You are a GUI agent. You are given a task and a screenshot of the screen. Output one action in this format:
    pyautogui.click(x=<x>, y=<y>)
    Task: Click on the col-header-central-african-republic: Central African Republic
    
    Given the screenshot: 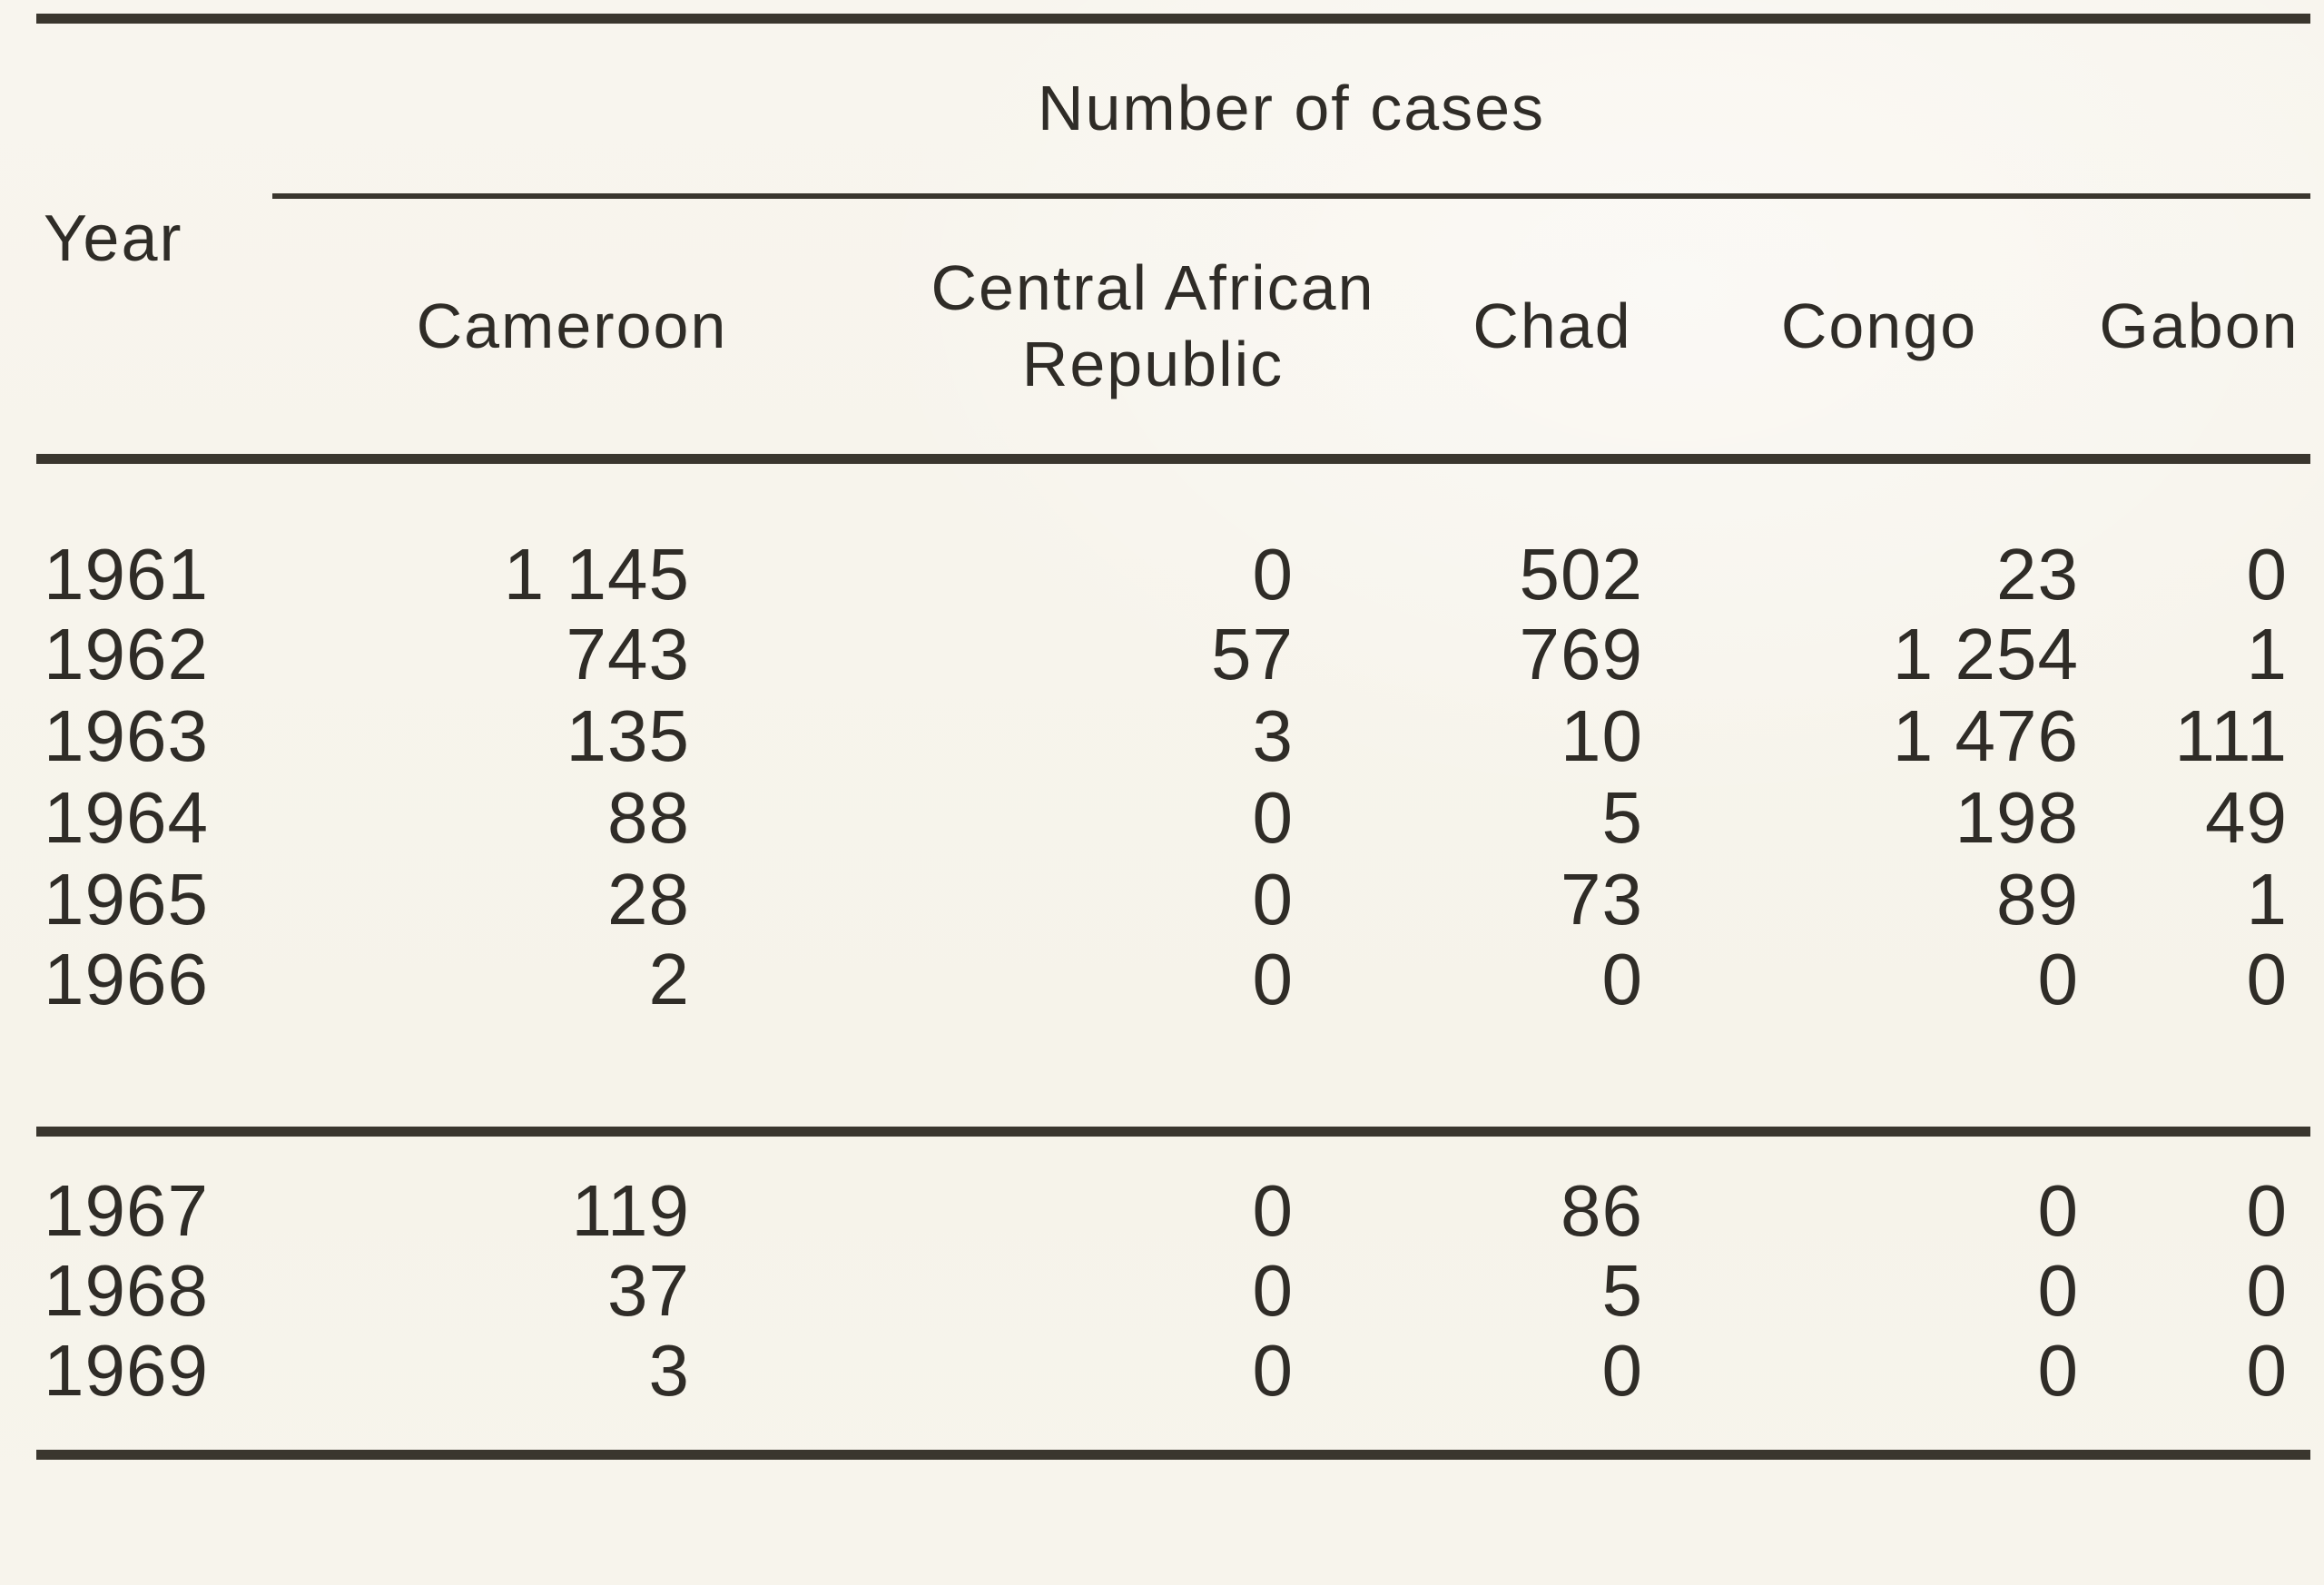 What is the action you would take?
    pyautogui.click(x=1153, y=326)
    